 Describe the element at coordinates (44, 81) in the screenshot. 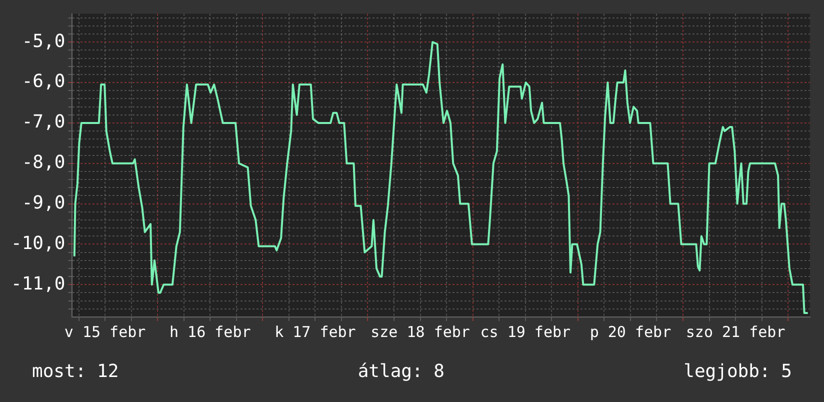

I see `y-tick-label: -6,0` at that location.